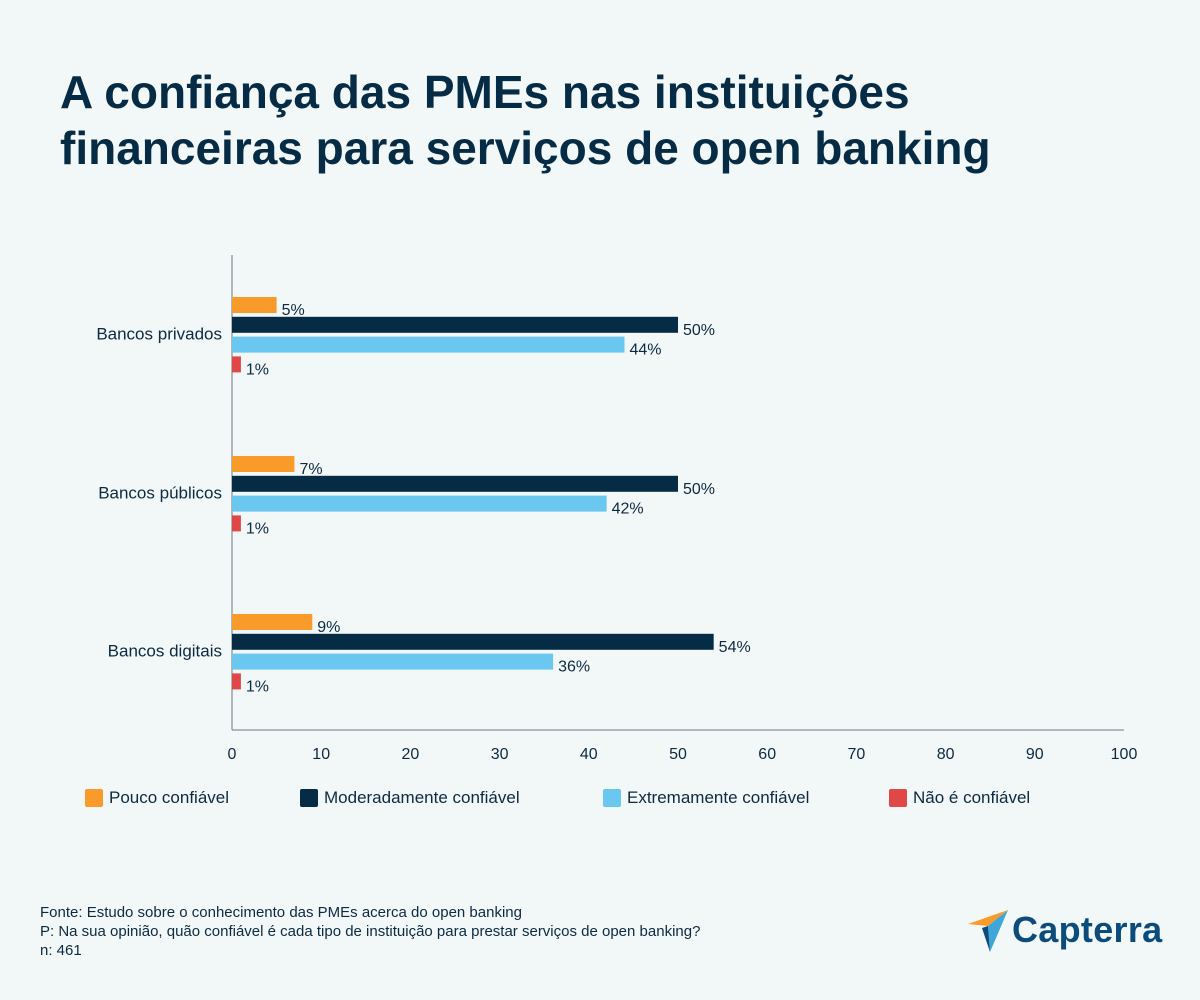 This screenshot has height=1000, width=1200. What do you see at coordinates (946, 754) in the screenshot?
I see `x-tick-label: 80` at bounding box center [946, 754].